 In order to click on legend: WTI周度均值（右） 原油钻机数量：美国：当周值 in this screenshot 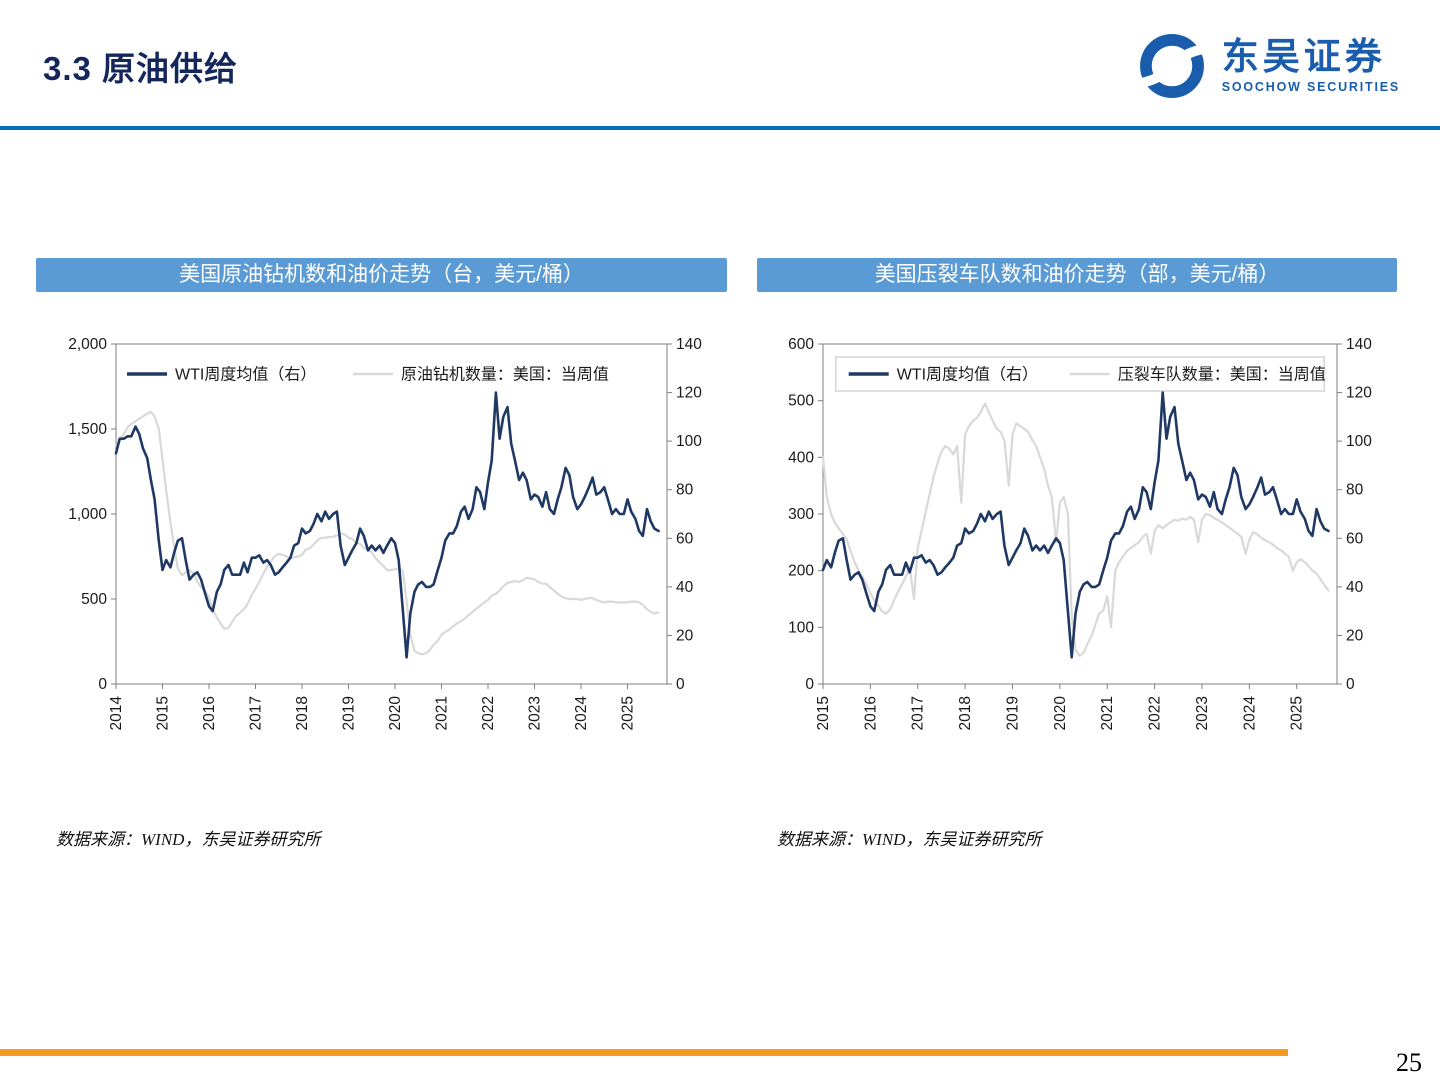, I will do `click(368, 375)`.